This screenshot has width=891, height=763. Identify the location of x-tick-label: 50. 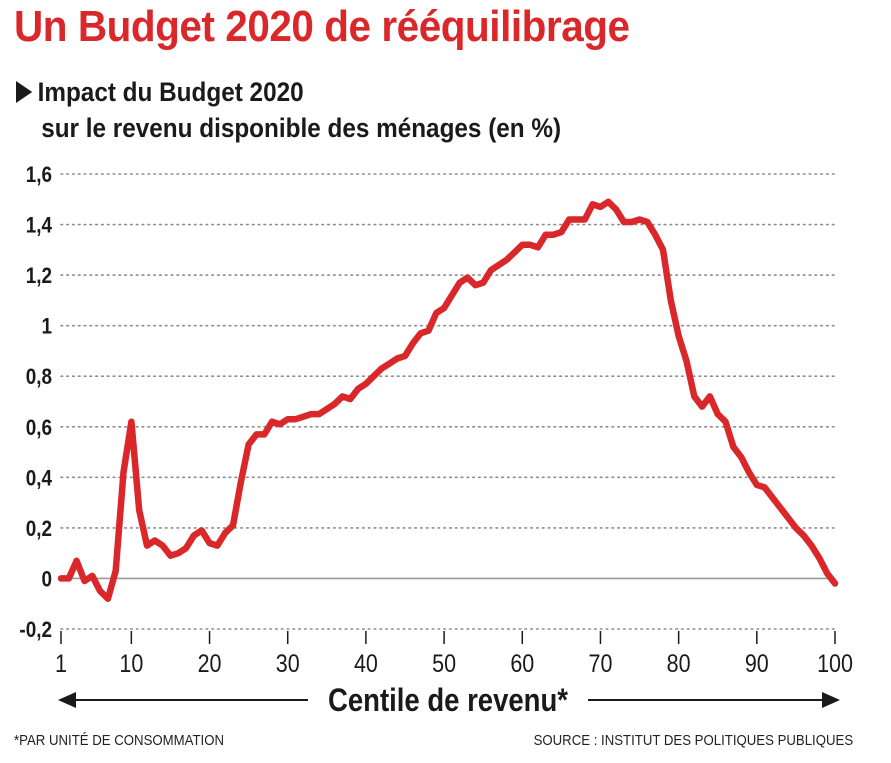
(444, 663).